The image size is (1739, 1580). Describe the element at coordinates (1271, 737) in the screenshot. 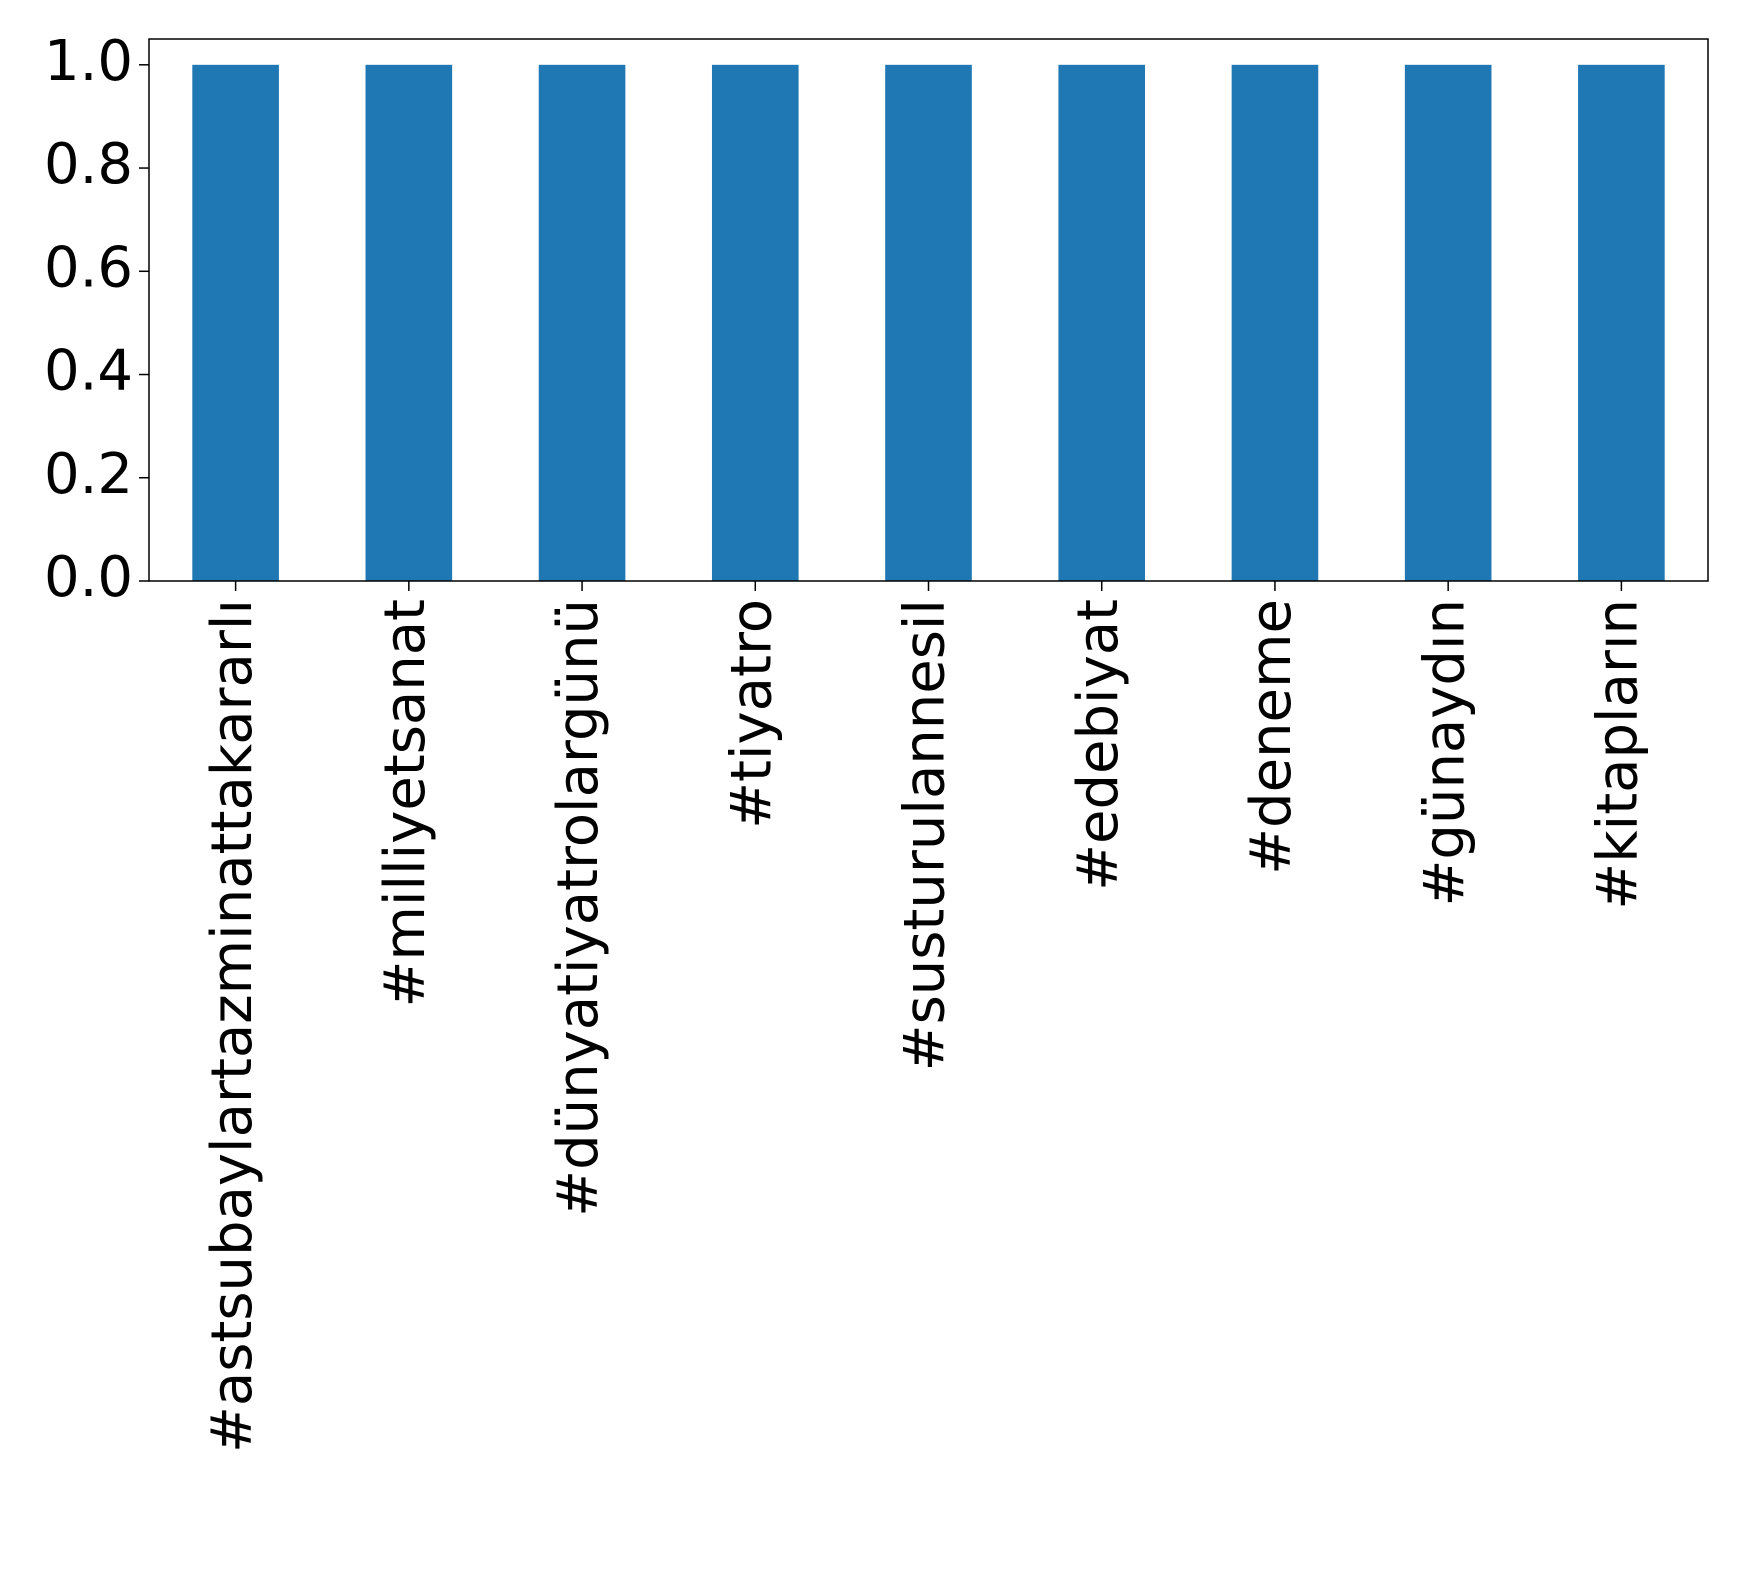

I see `x-tick-label: #deneme` at that location.